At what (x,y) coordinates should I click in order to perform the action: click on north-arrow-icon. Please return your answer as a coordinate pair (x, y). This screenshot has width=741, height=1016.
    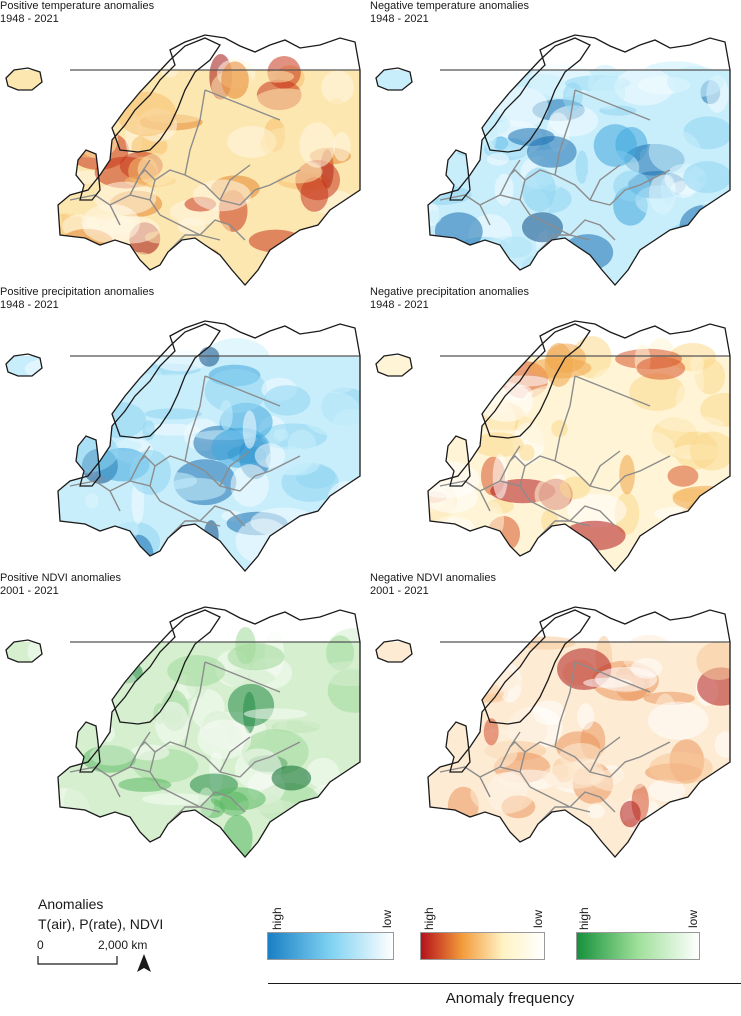
    Looking at the image, I should click on (144, 963).